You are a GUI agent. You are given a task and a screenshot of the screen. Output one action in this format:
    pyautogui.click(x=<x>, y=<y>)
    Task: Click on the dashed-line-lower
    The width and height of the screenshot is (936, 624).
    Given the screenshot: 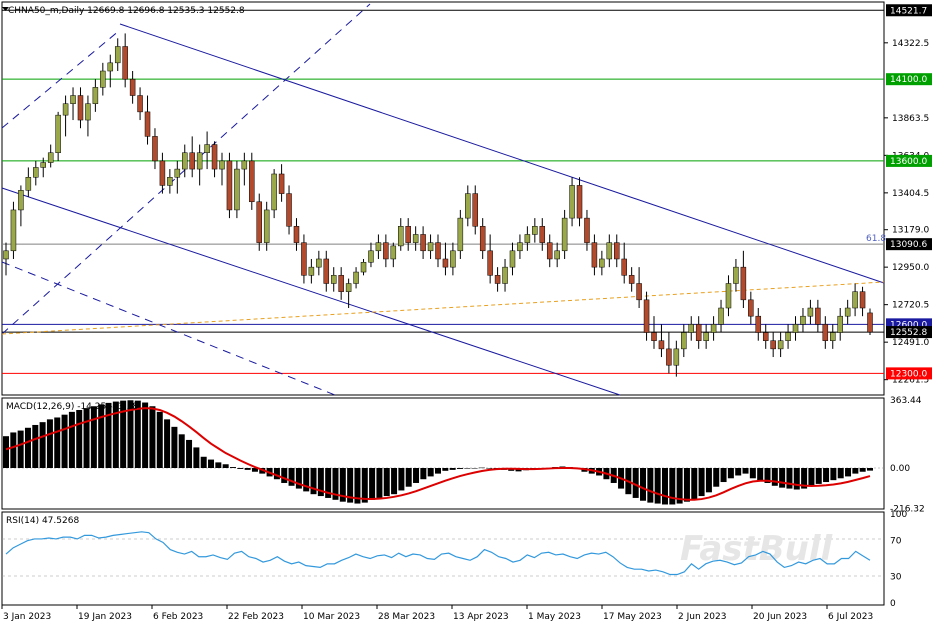 What is the action you would take?
    pyautogui.click(x=168, y=328)
    